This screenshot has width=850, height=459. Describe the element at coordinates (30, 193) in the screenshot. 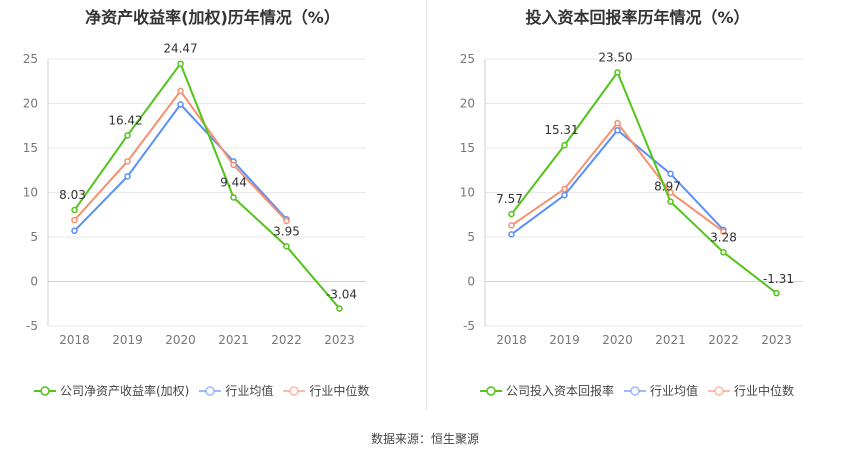

I see `left-y-tick-label: 10` at that location.